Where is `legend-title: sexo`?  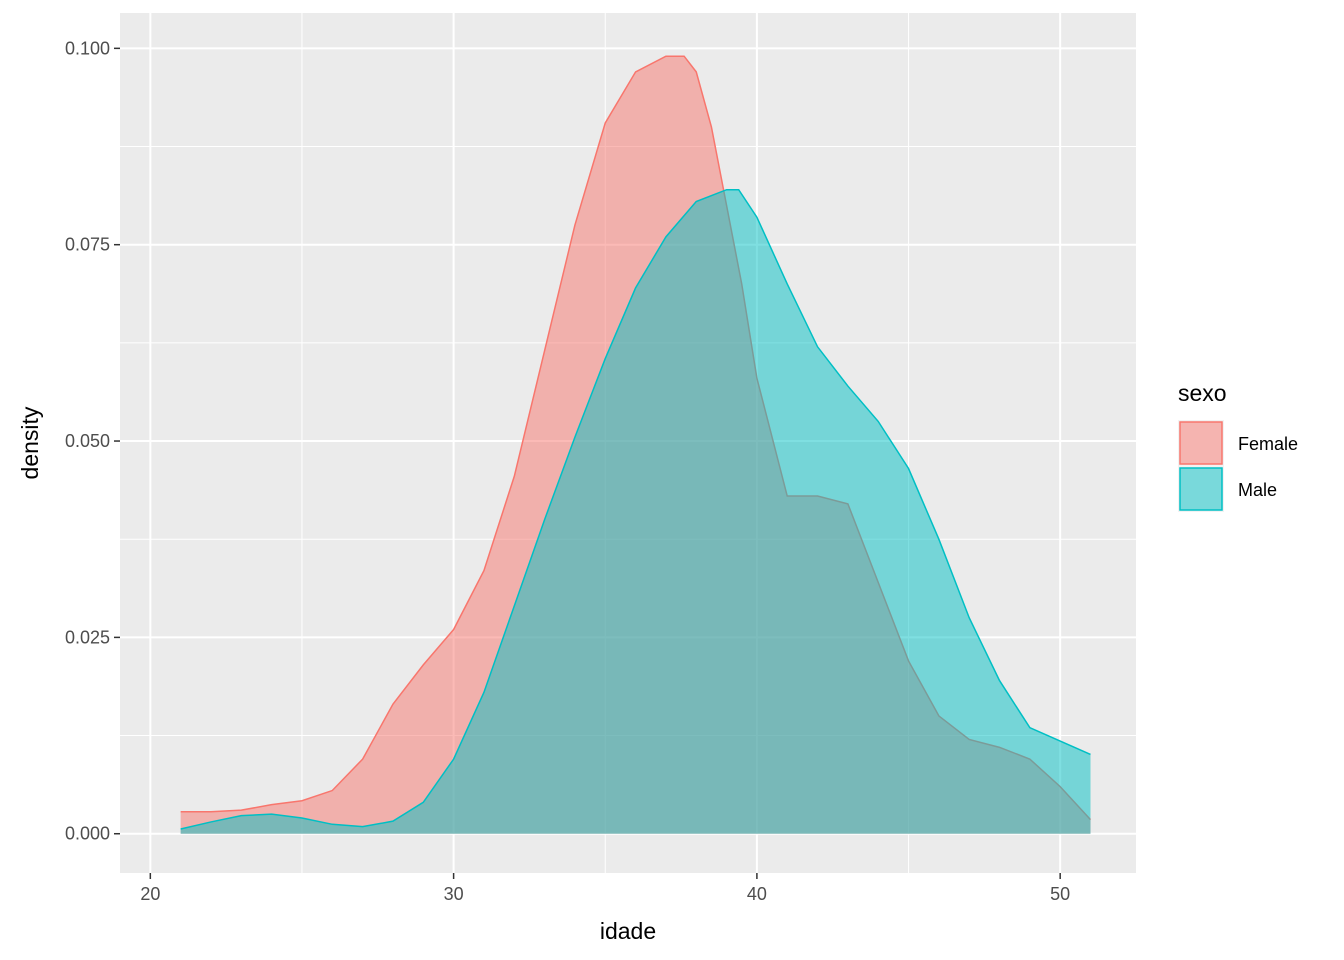 legend-title: sexo is located at coordinates (1202, 393).